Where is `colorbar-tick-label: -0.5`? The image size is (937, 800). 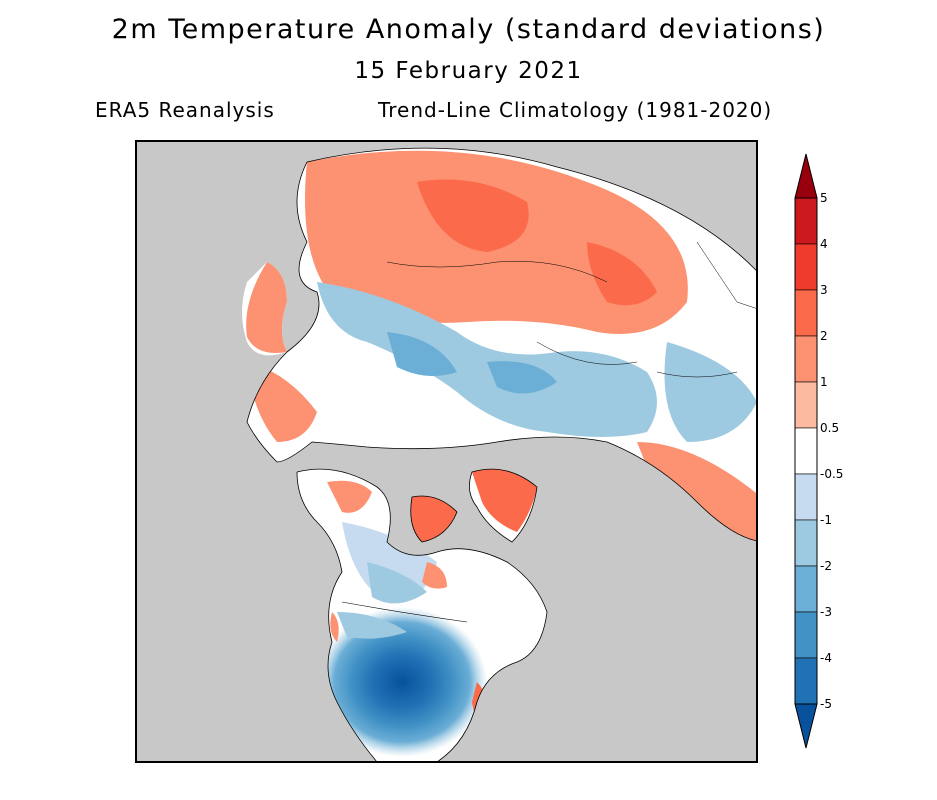
colorbar-tick-label: -0.5 is located at coordinates (832, 474).